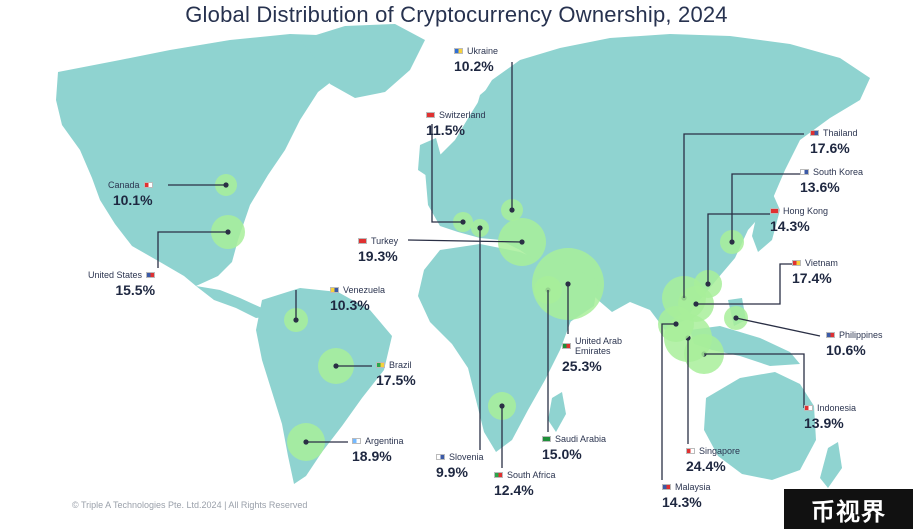  I want to click on country-name-row: Vietnam, so click(815, 263).